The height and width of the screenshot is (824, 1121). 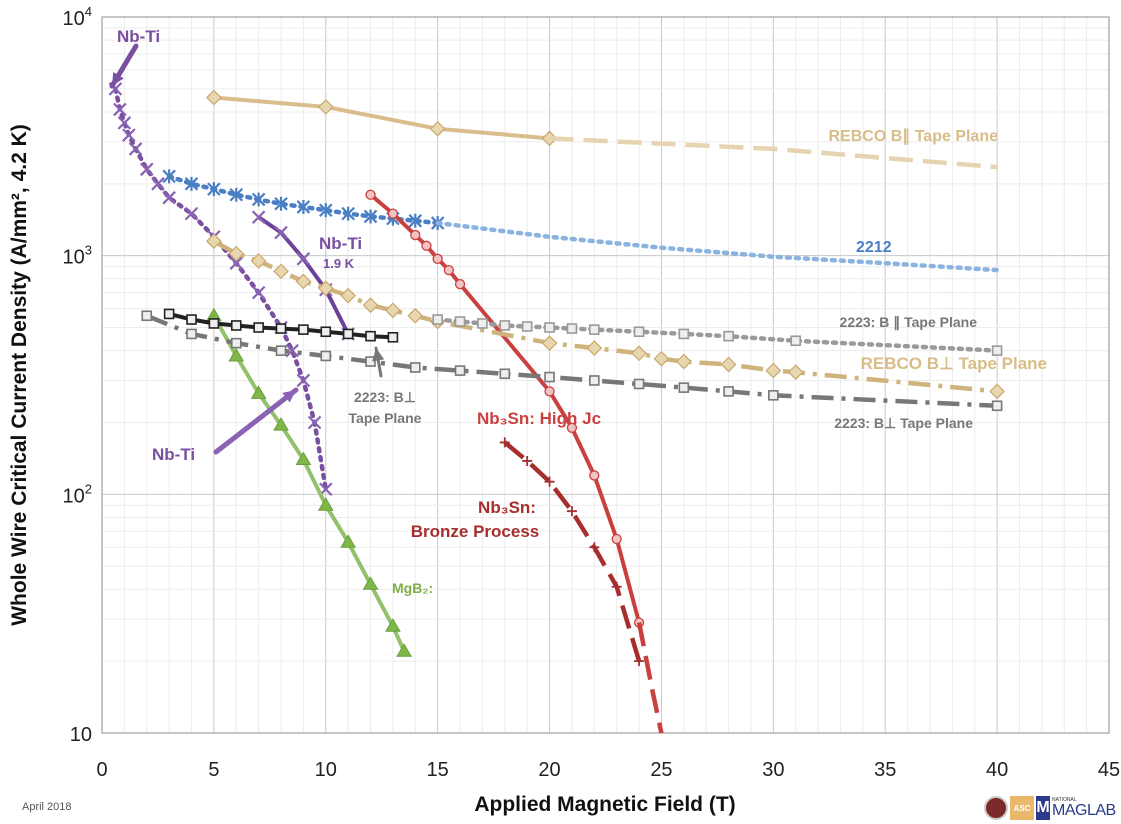 I want to click on annotation-label: 2223: B⊥, so click(x=385, y=397).